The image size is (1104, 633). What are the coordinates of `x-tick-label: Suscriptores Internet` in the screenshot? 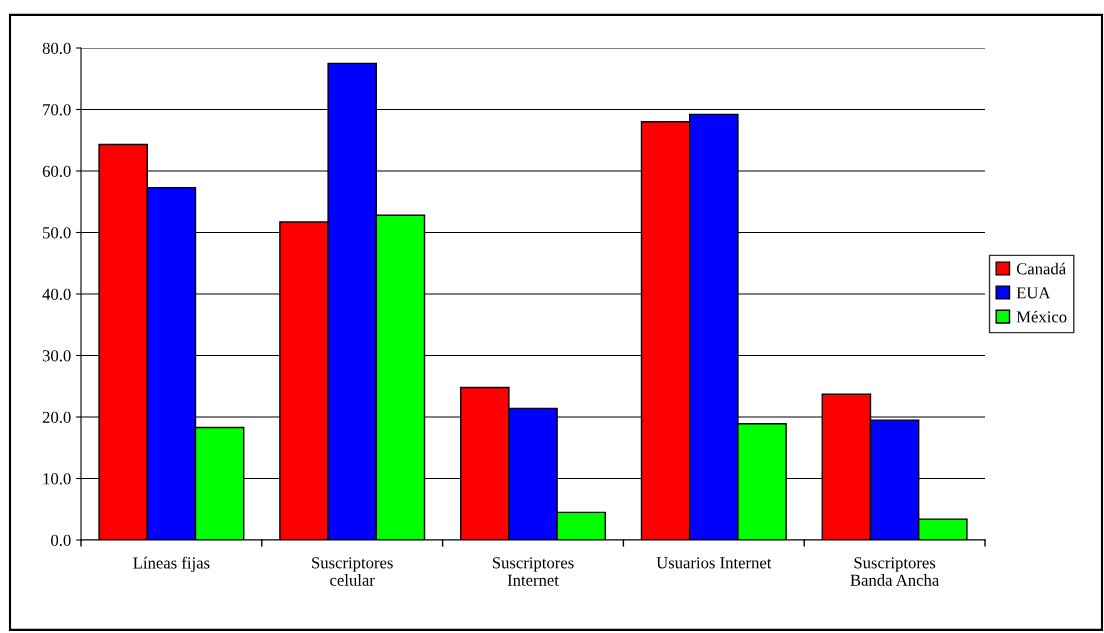 It's located at (533, 571).